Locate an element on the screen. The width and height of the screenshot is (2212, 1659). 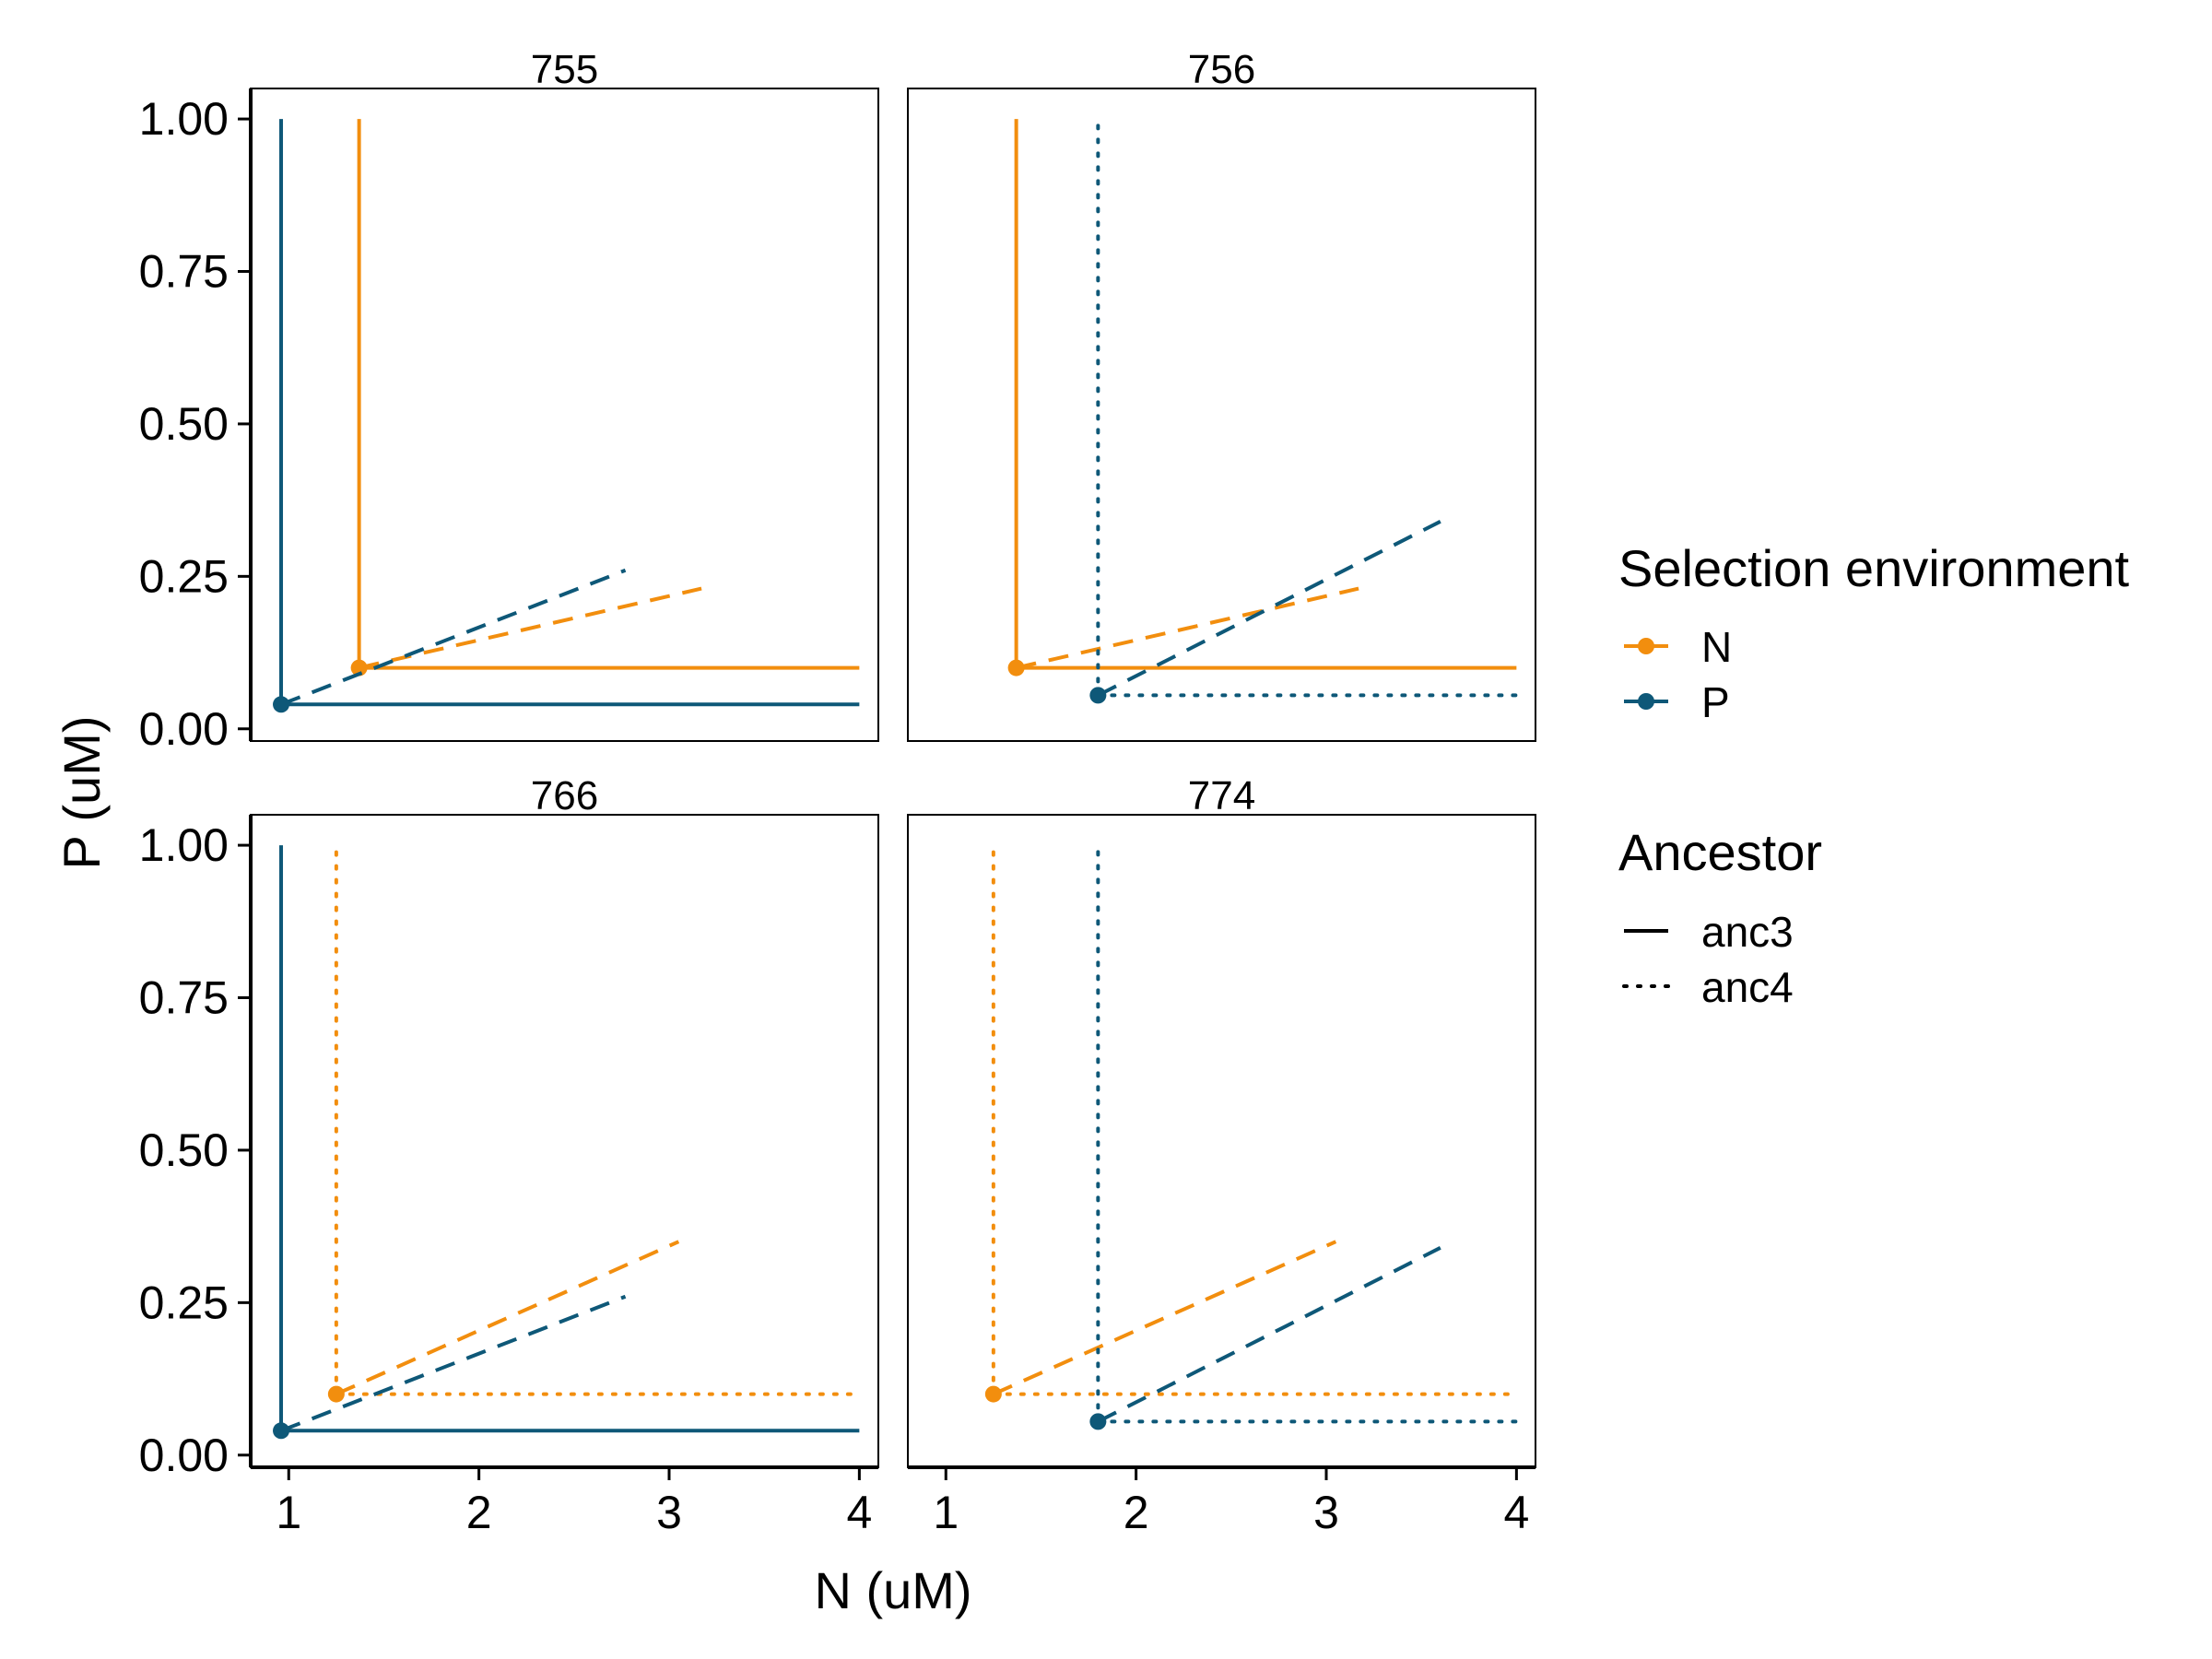
legend-item-anc3: anc3 is located at coordinates (1709, 932).